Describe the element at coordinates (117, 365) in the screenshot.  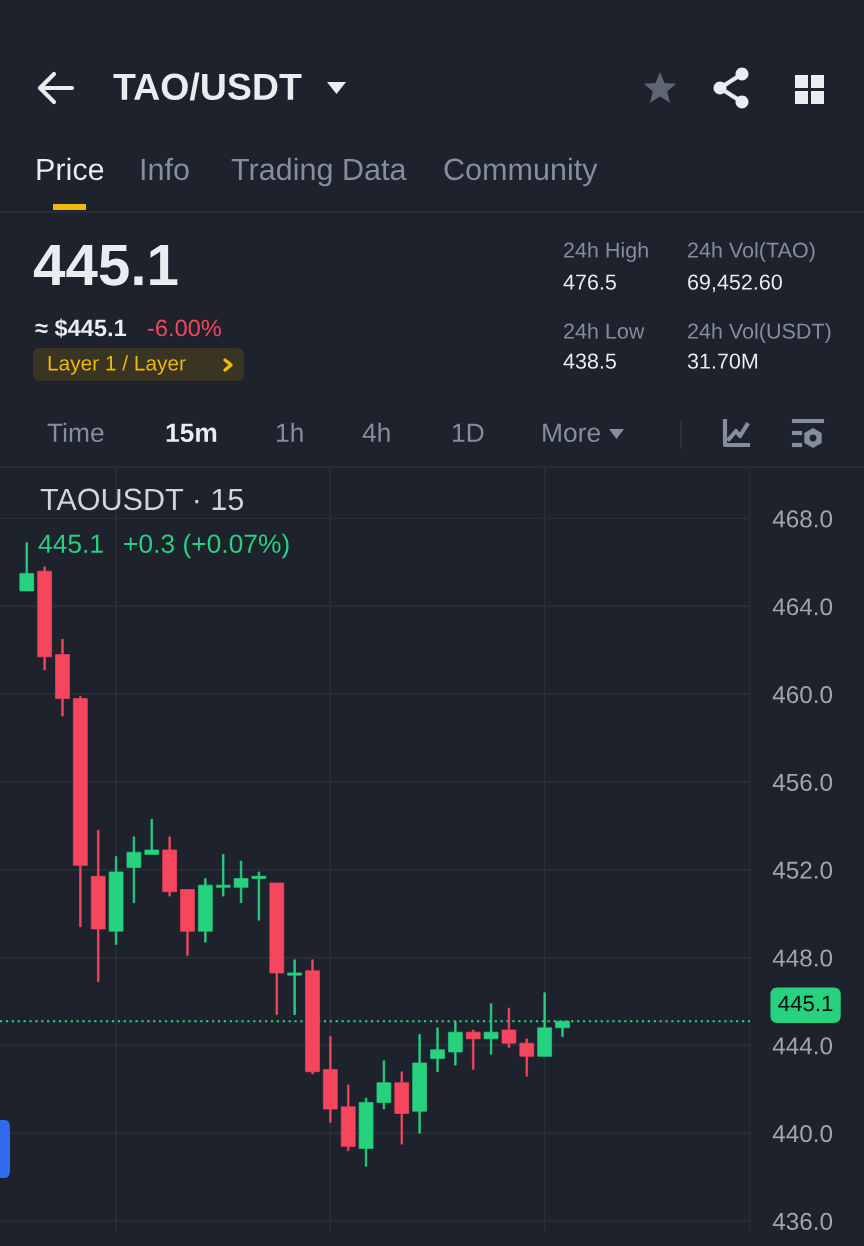
I see `text: Layer 1 / Layer` at that location.